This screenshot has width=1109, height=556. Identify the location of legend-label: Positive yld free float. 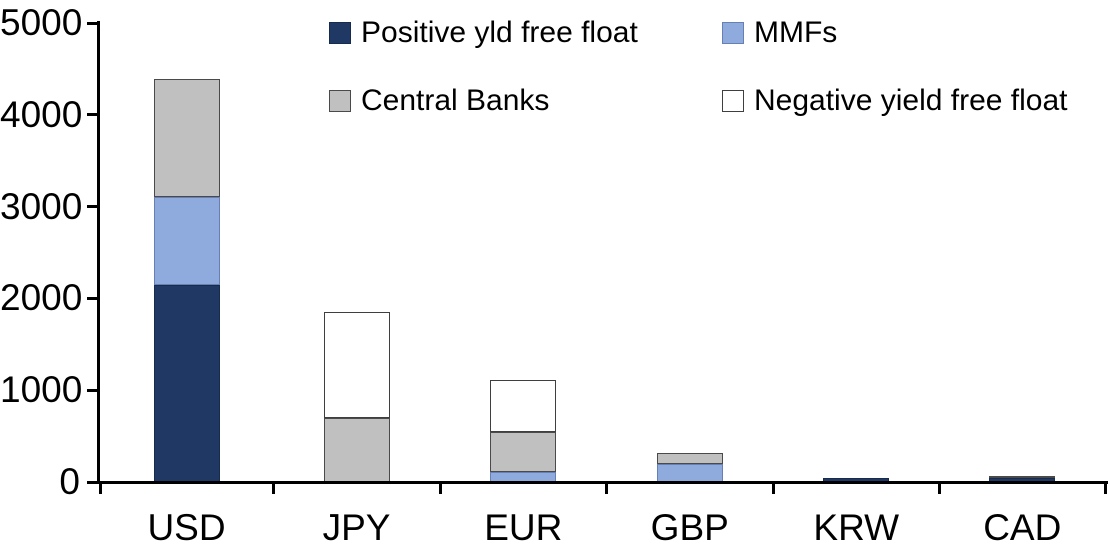
(499, 32).